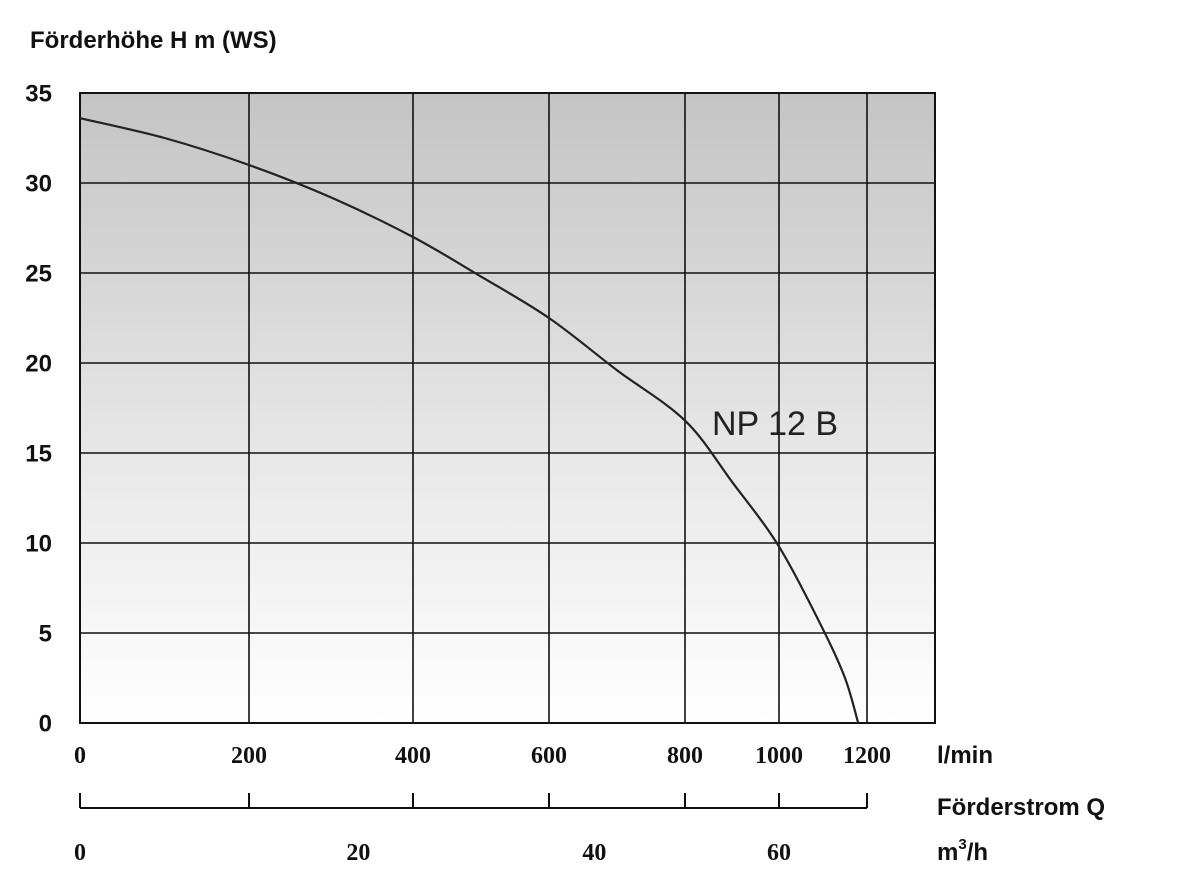  What do you see at coordinates (358, 853) in the screenshot?
I see `x-tick-label-m3h: 20` at bounding box center [358, 853].